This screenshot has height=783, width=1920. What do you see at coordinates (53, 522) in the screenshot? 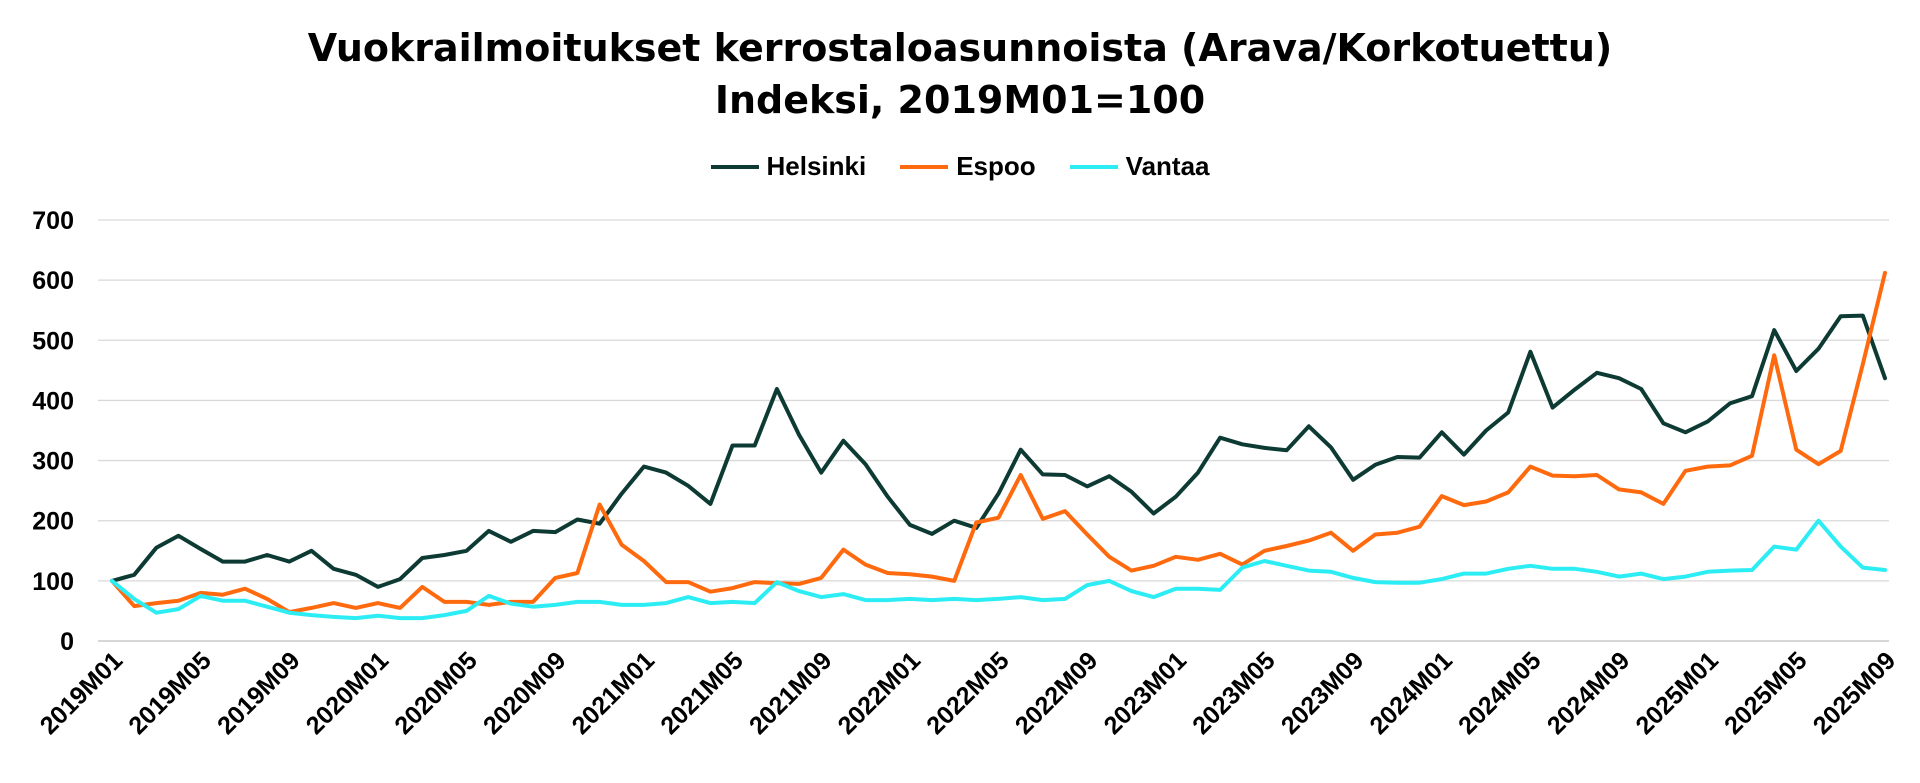
I see `y-tick-label: 200` at bounding box center [53, 522].